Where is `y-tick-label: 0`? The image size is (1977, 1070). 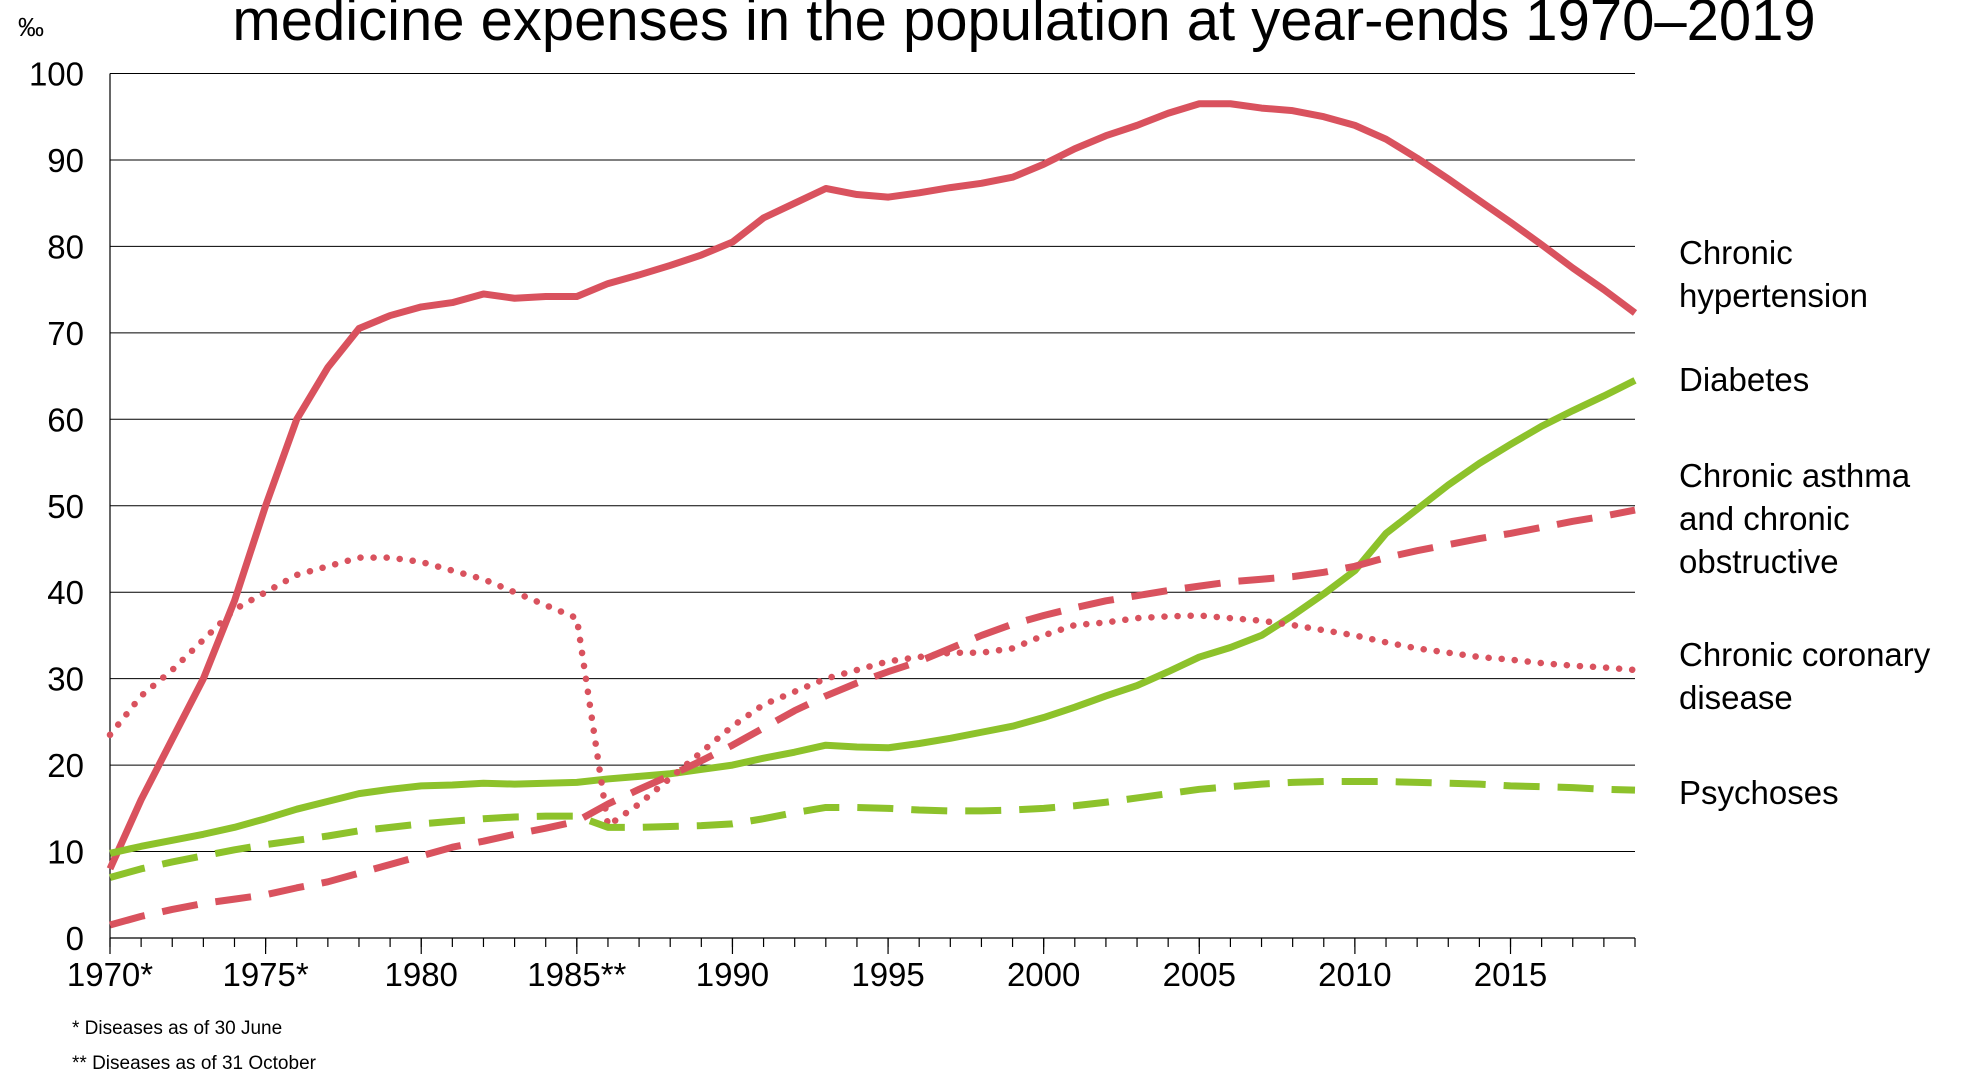 y-tick-label: 0 is located at coordinates (75, 938).